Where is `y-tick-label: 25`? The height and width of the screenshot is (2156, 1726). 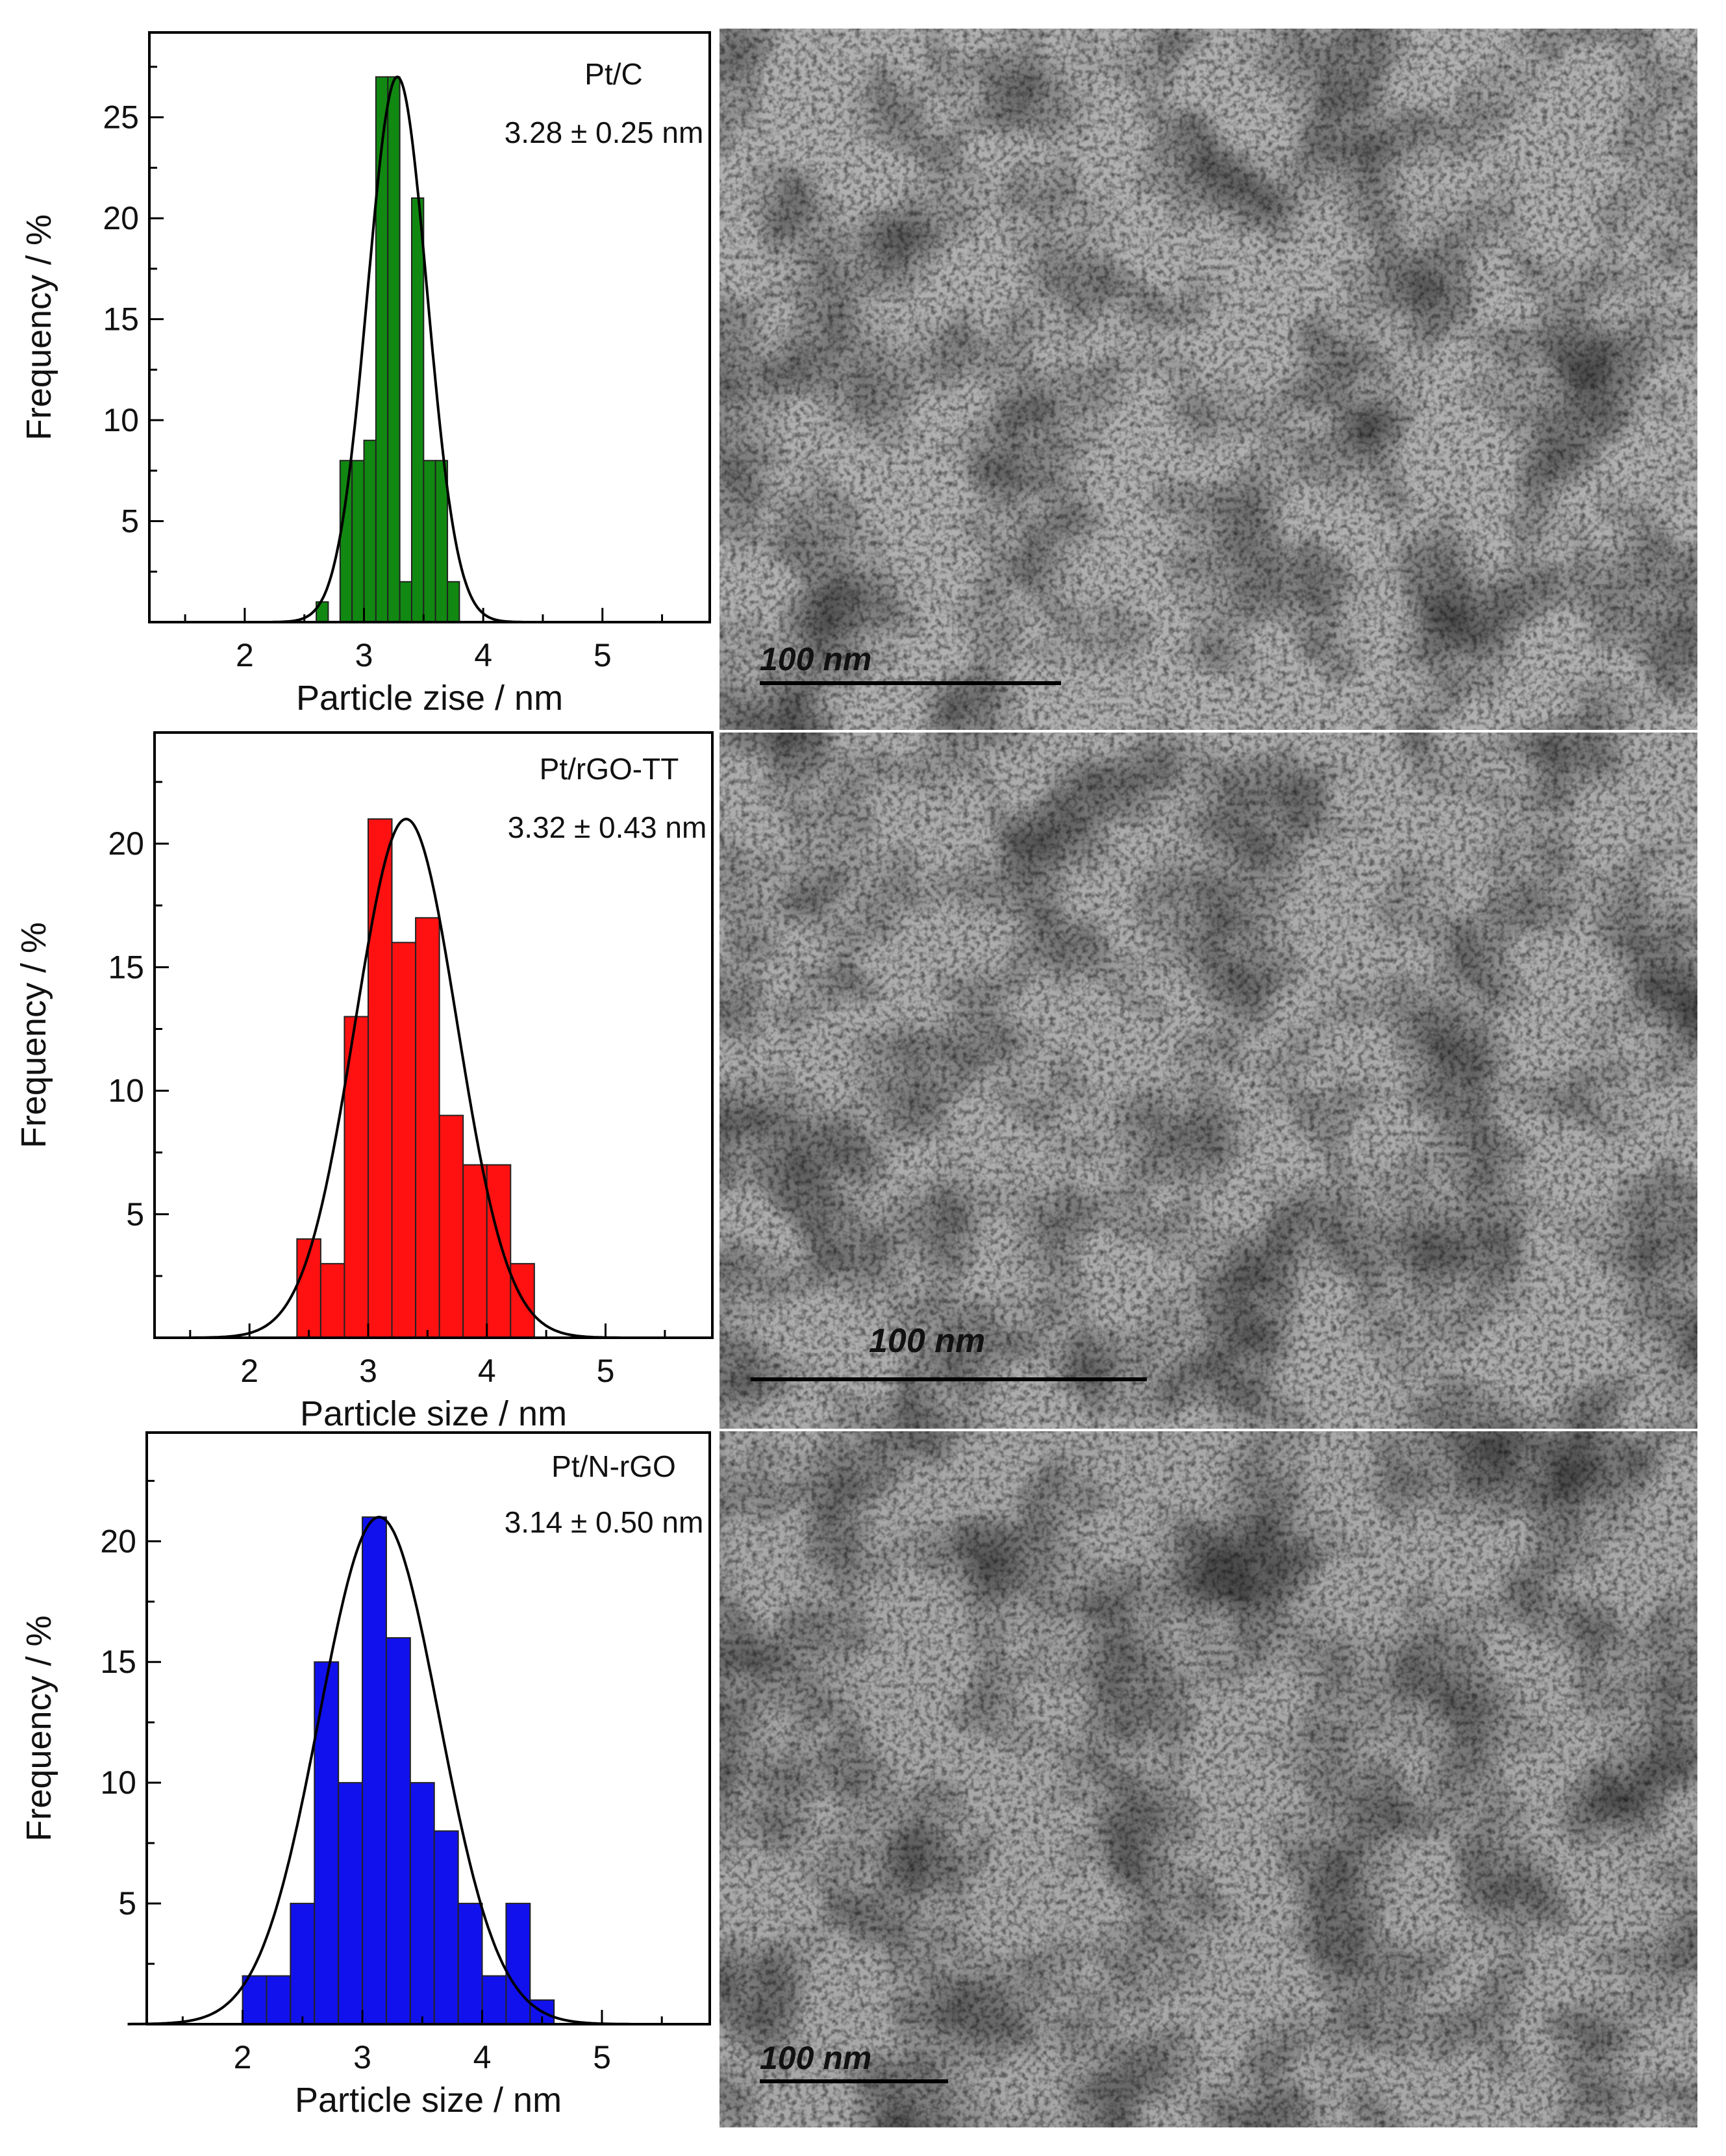 y-tick-label: 25 is located at coordinates (121, 117).